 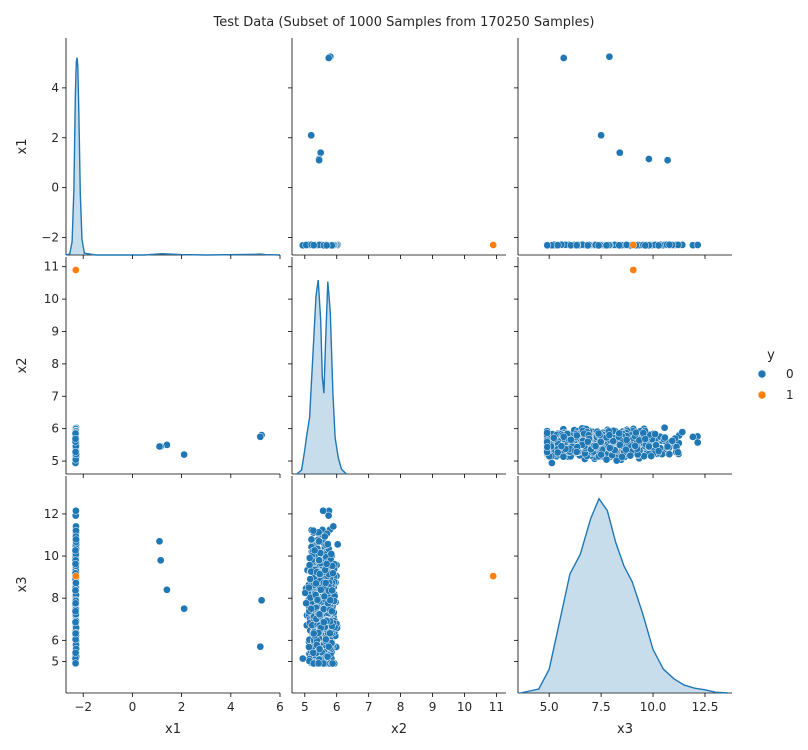 What do you see at coordinates (397, 148) in the screenshot?
I see `panel-x1-vs-x2` at bounding box center [397, 148].